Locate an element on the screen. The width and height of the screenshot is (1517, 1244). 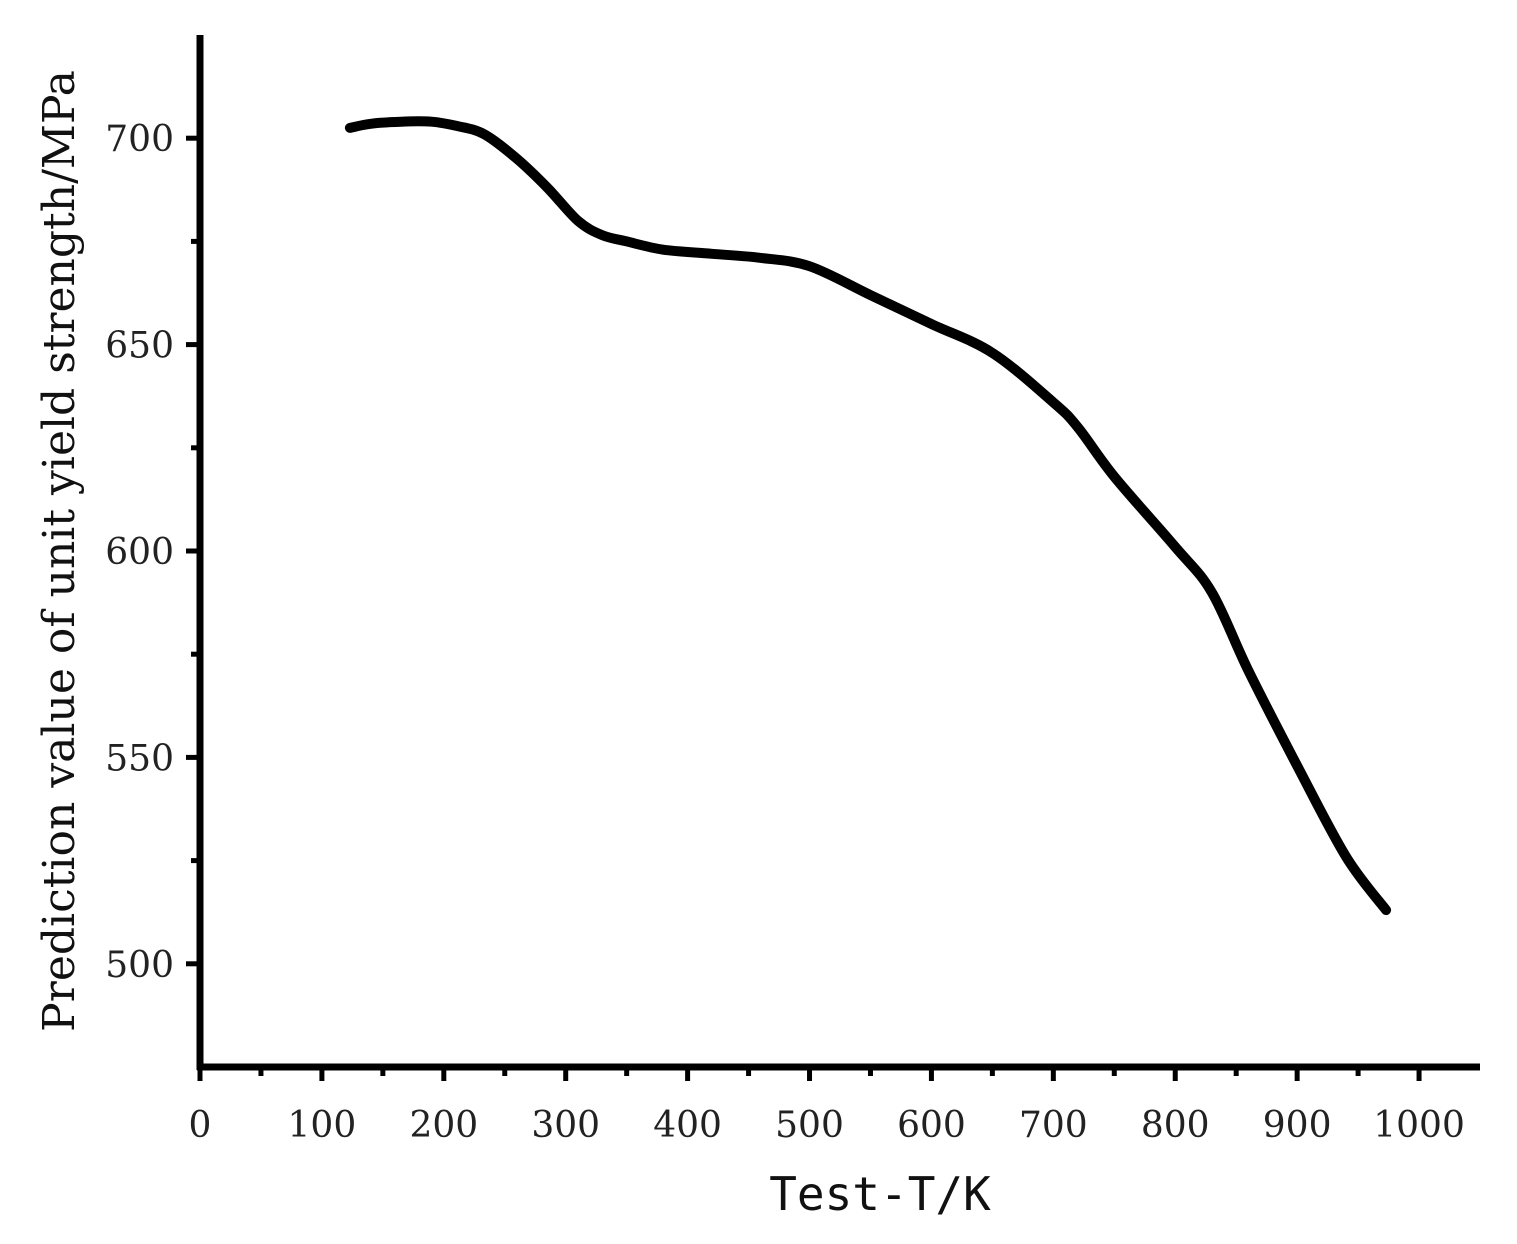
y-tick-label: 550 is located at coordinates (139, 758).